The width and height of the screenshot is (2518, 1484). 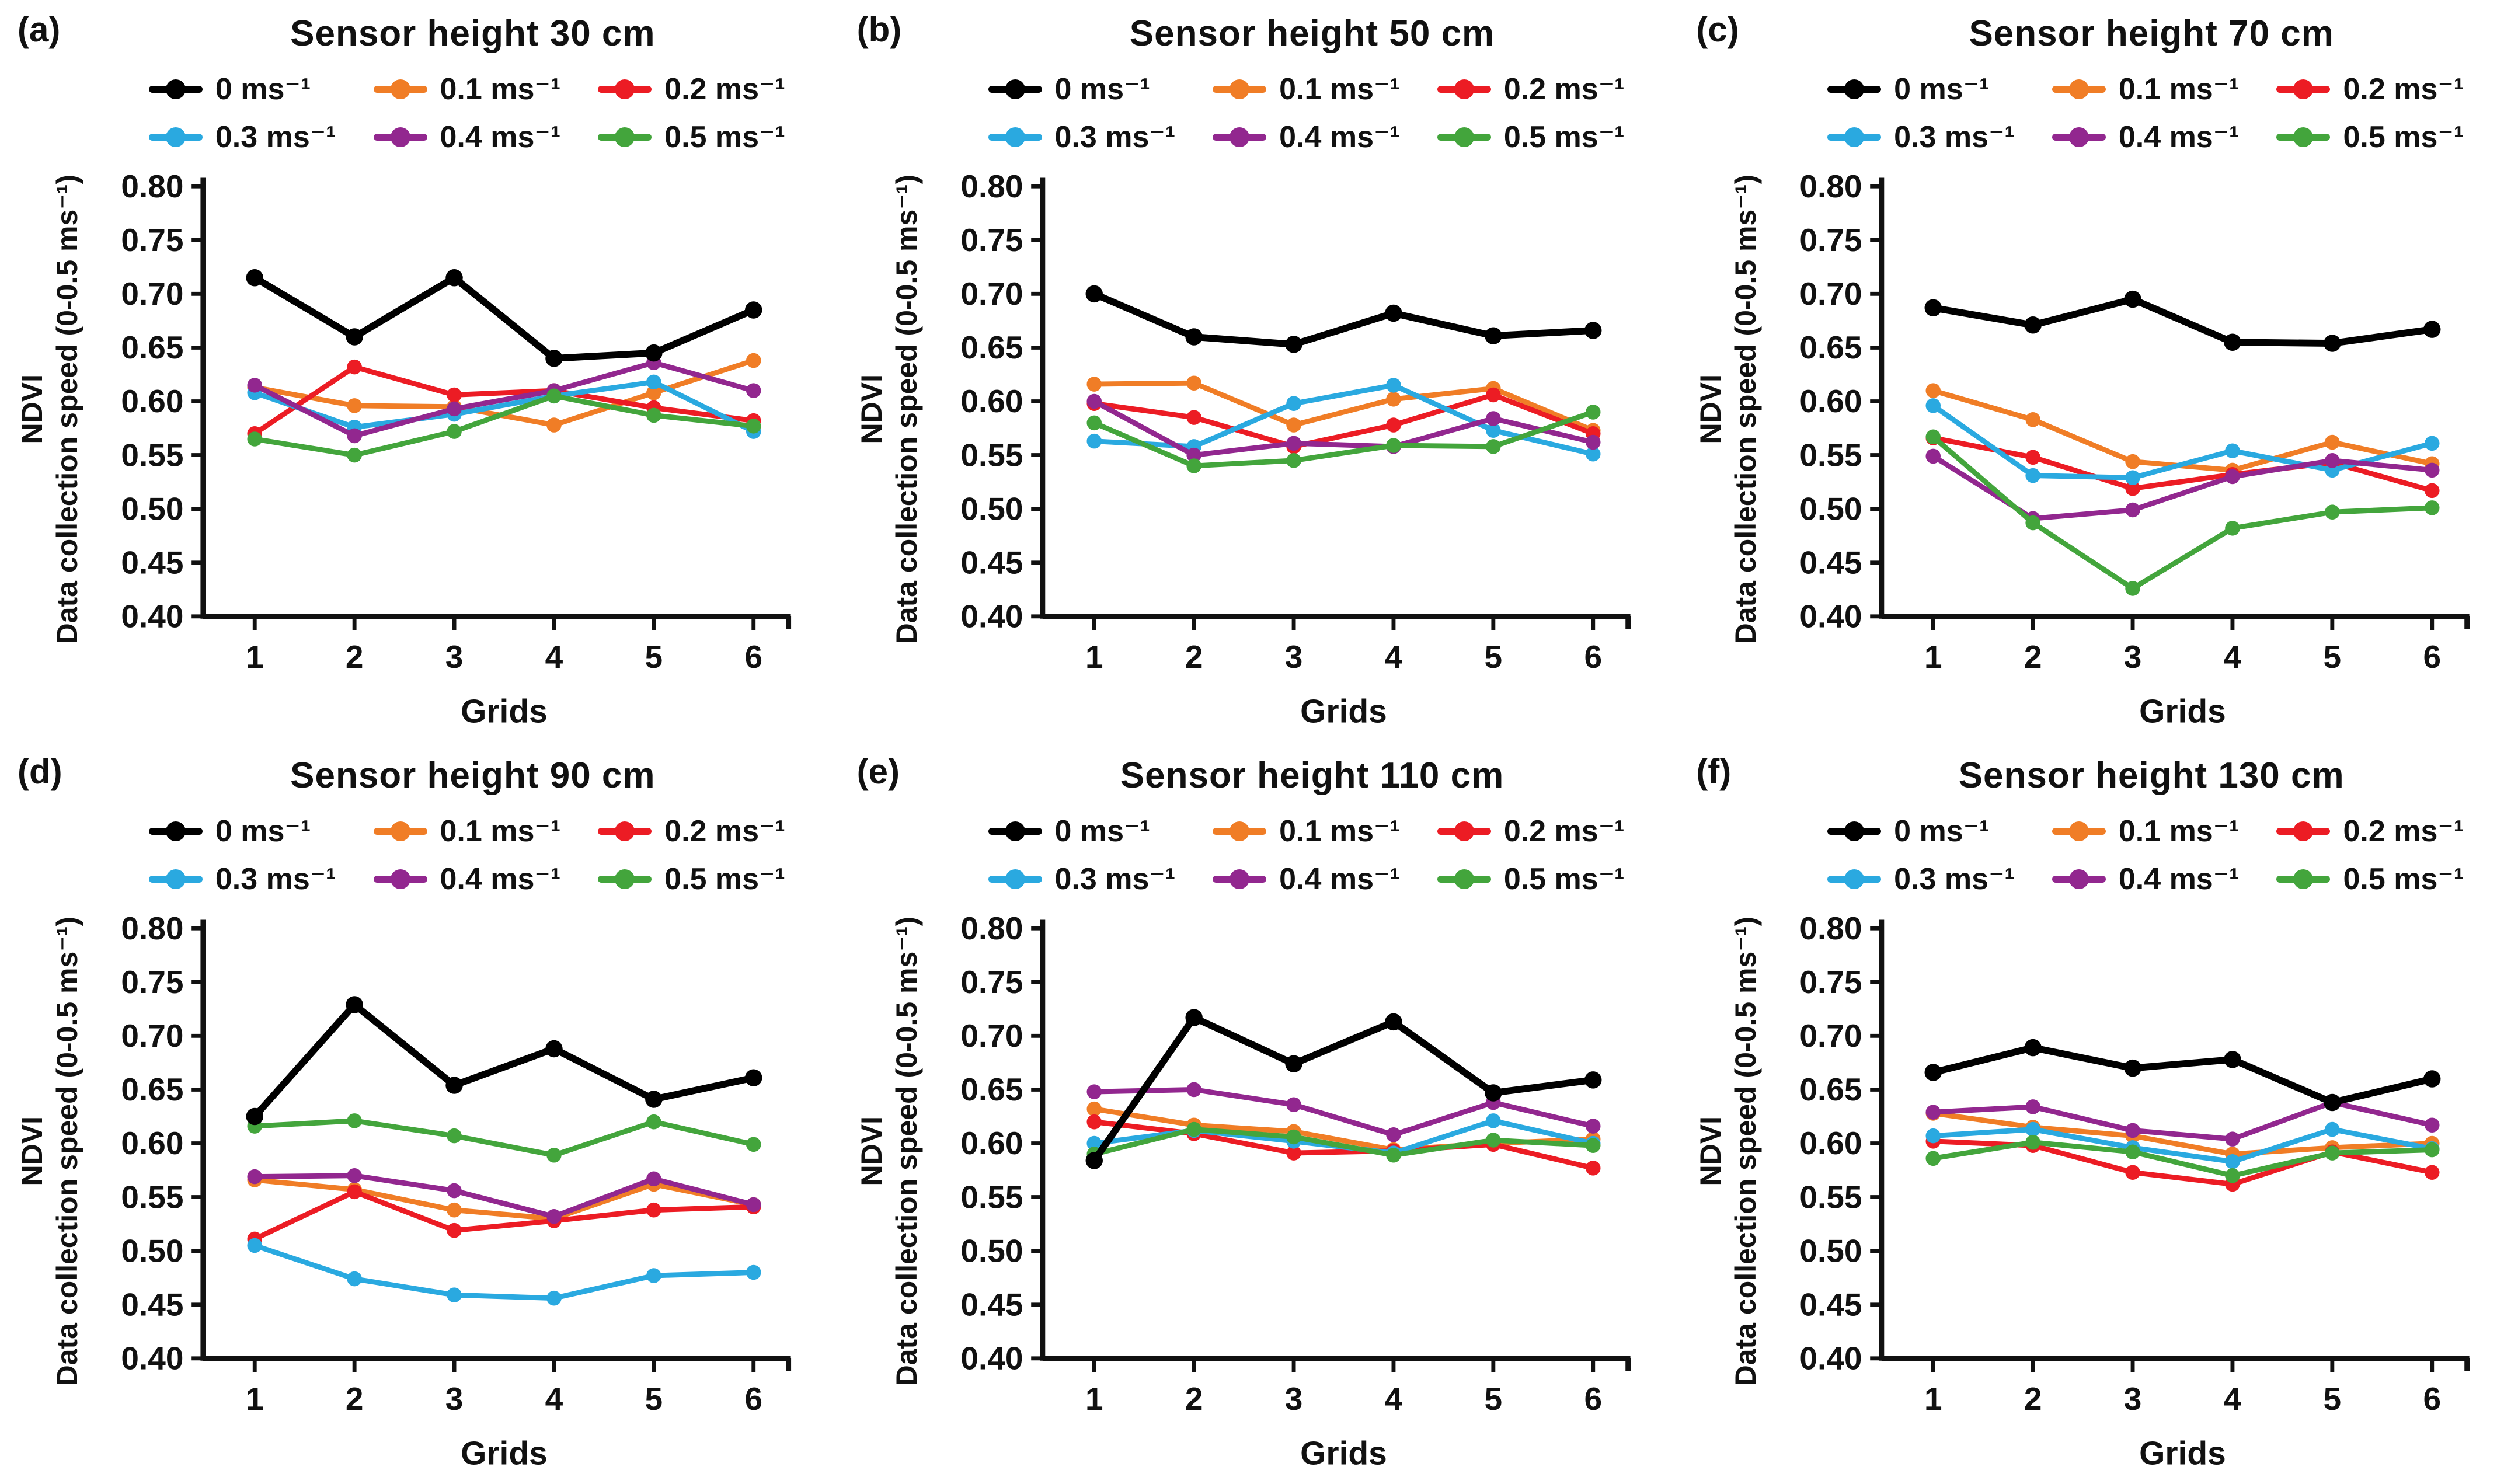 I want to click on x-tick-label: 2, so click(x=1194, y=1399).